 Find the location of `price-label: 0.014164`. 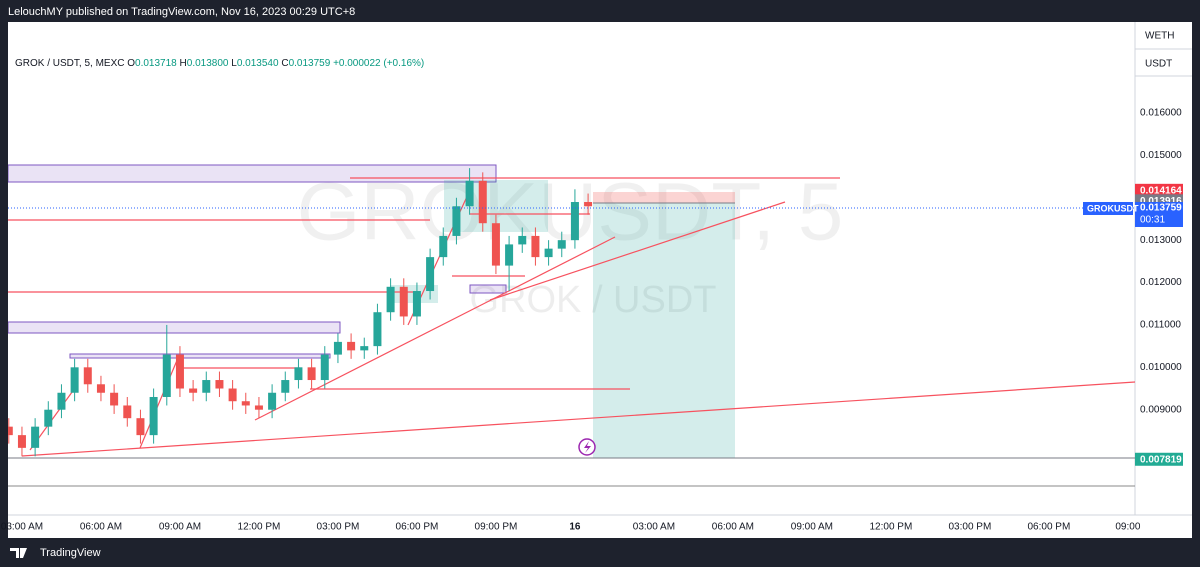

price-label: 0.014164 is located at coordinates (1161, 190).